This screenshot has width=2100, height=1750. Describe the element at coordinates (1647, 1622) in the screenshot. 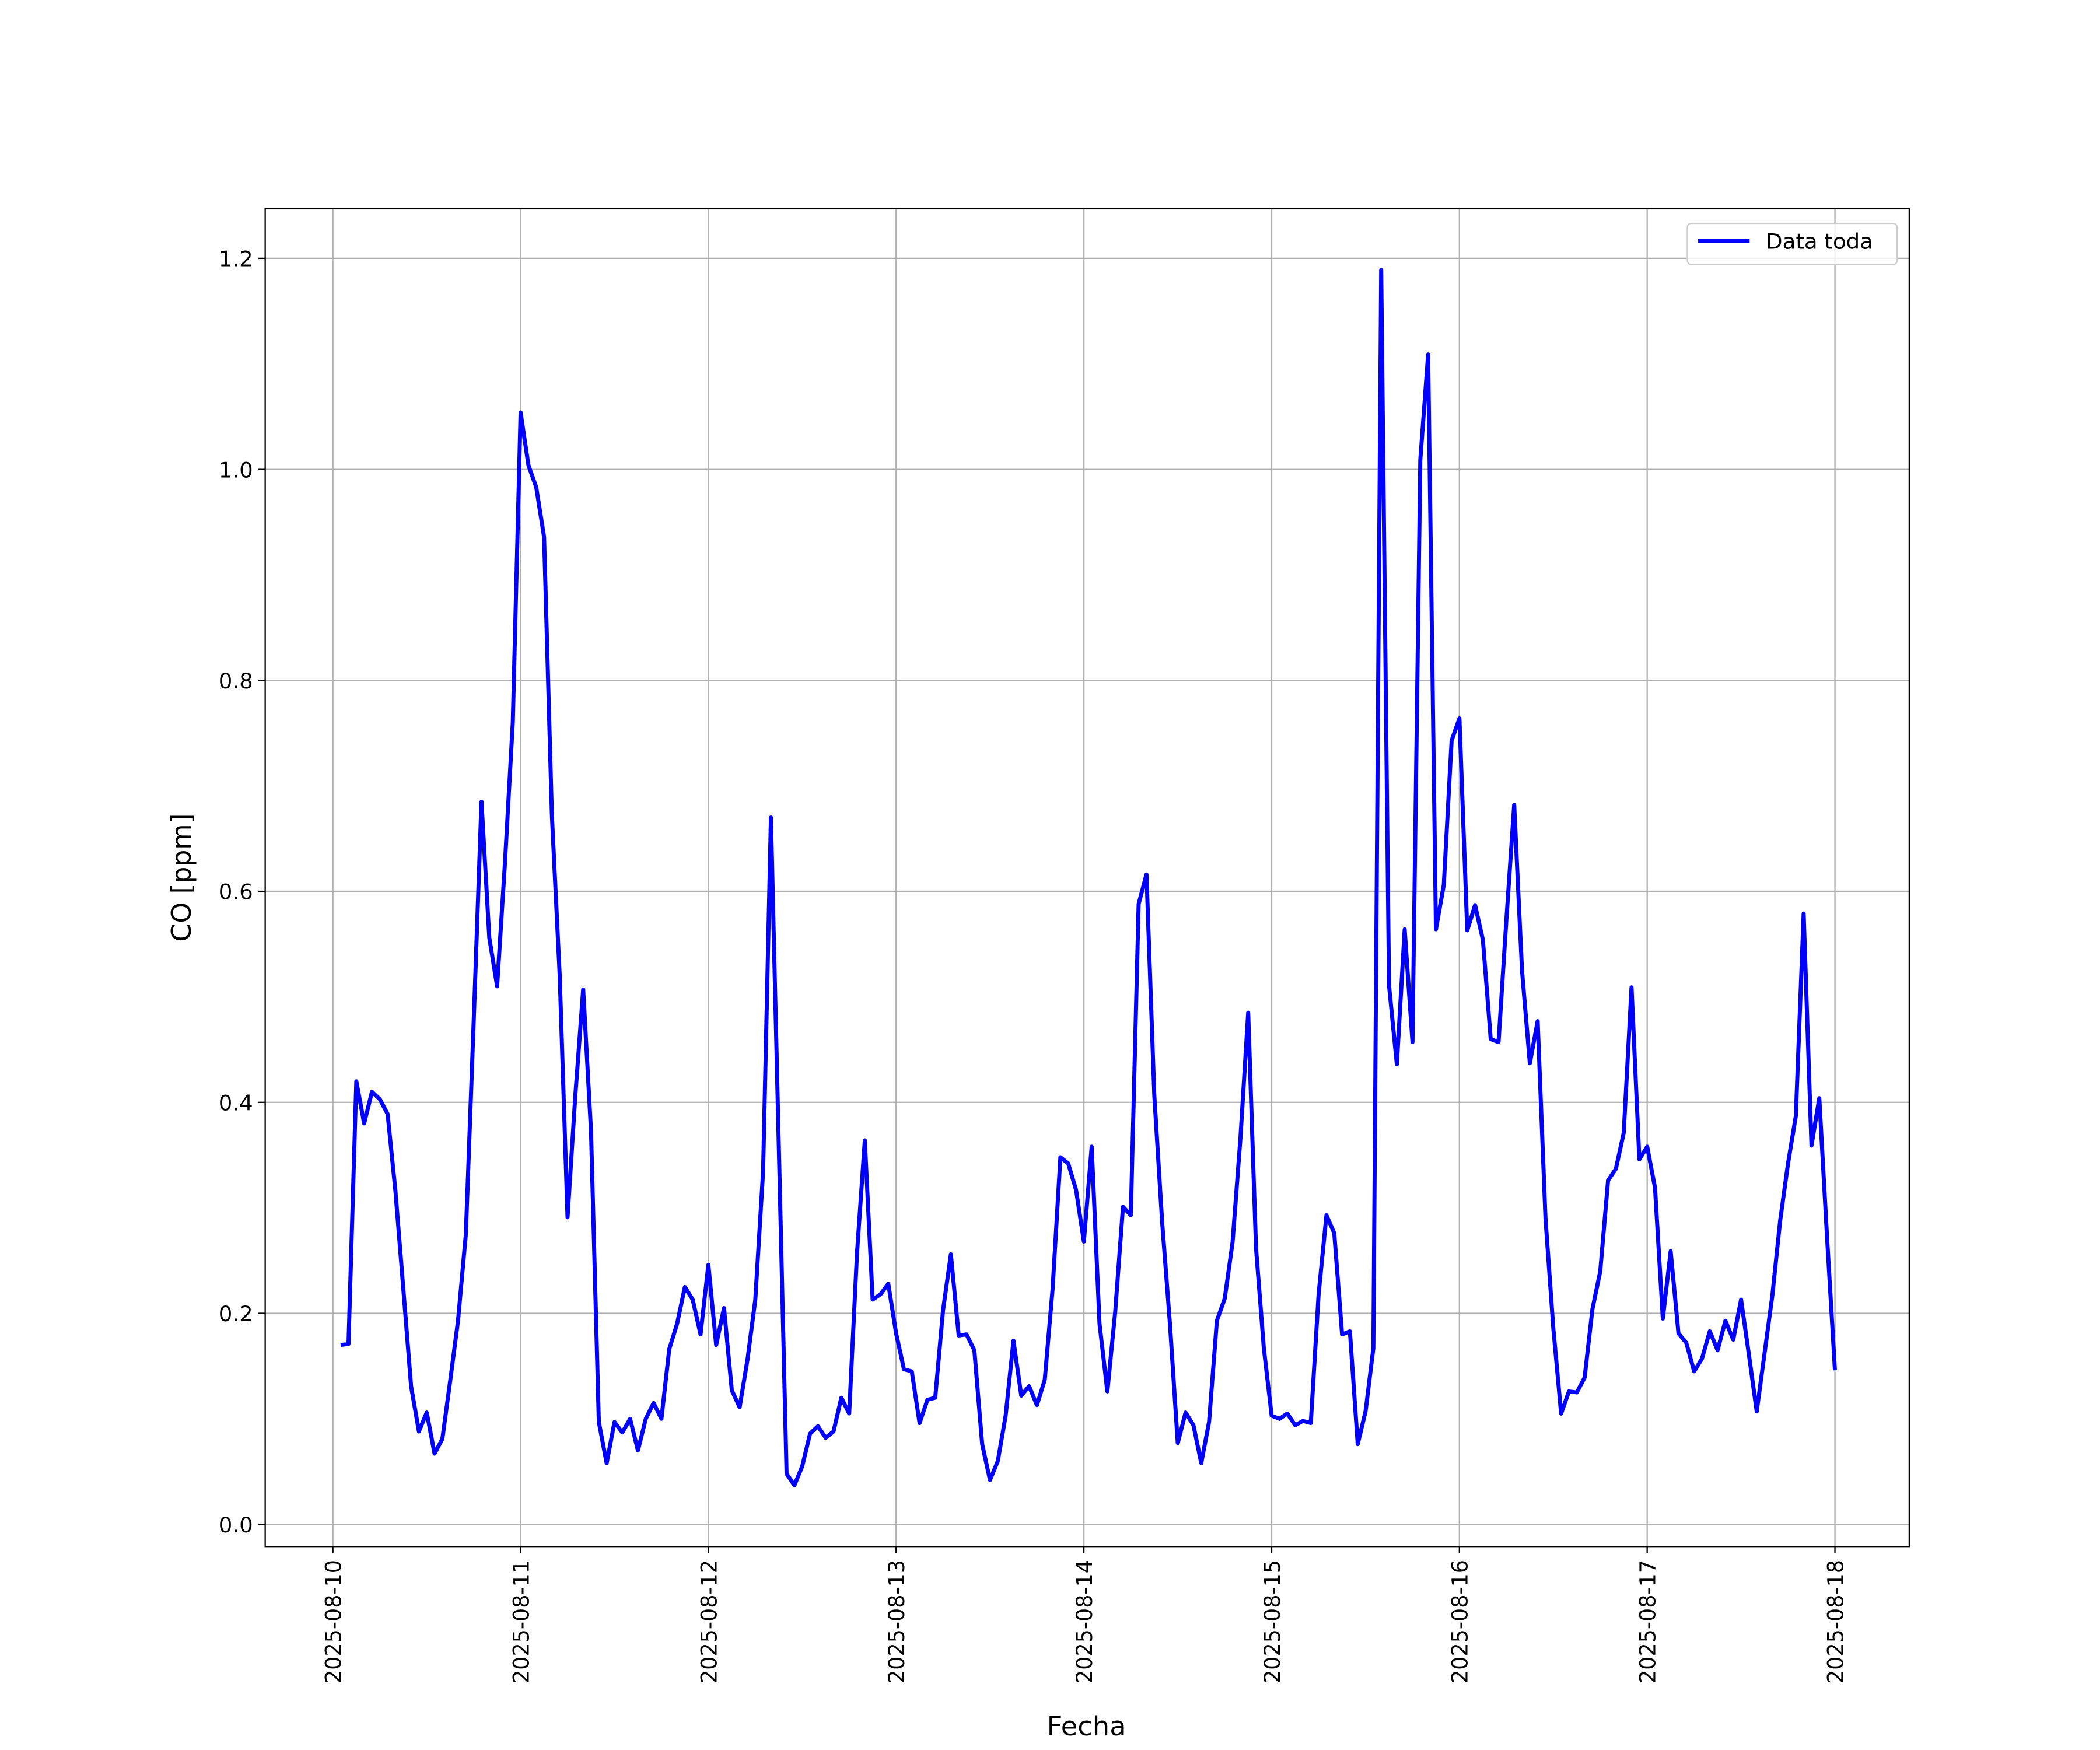

I see `x-tick-label: 2025-08-17` at that location.